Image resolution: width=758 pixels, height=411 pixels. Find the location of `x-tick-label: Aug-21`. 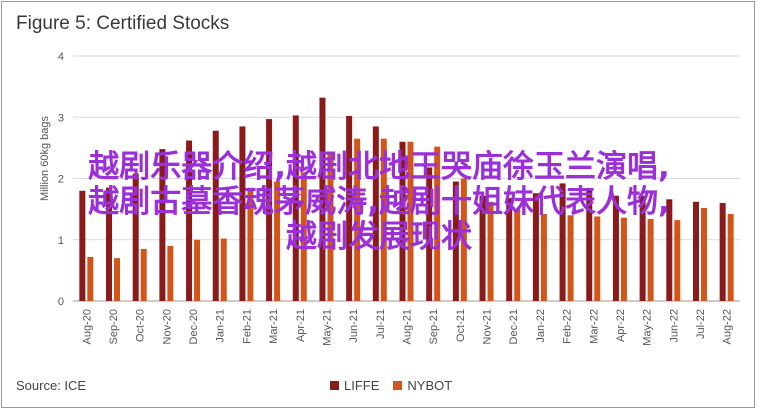

x-tick-label: Aug-21 is located at coordinates (408, 326).